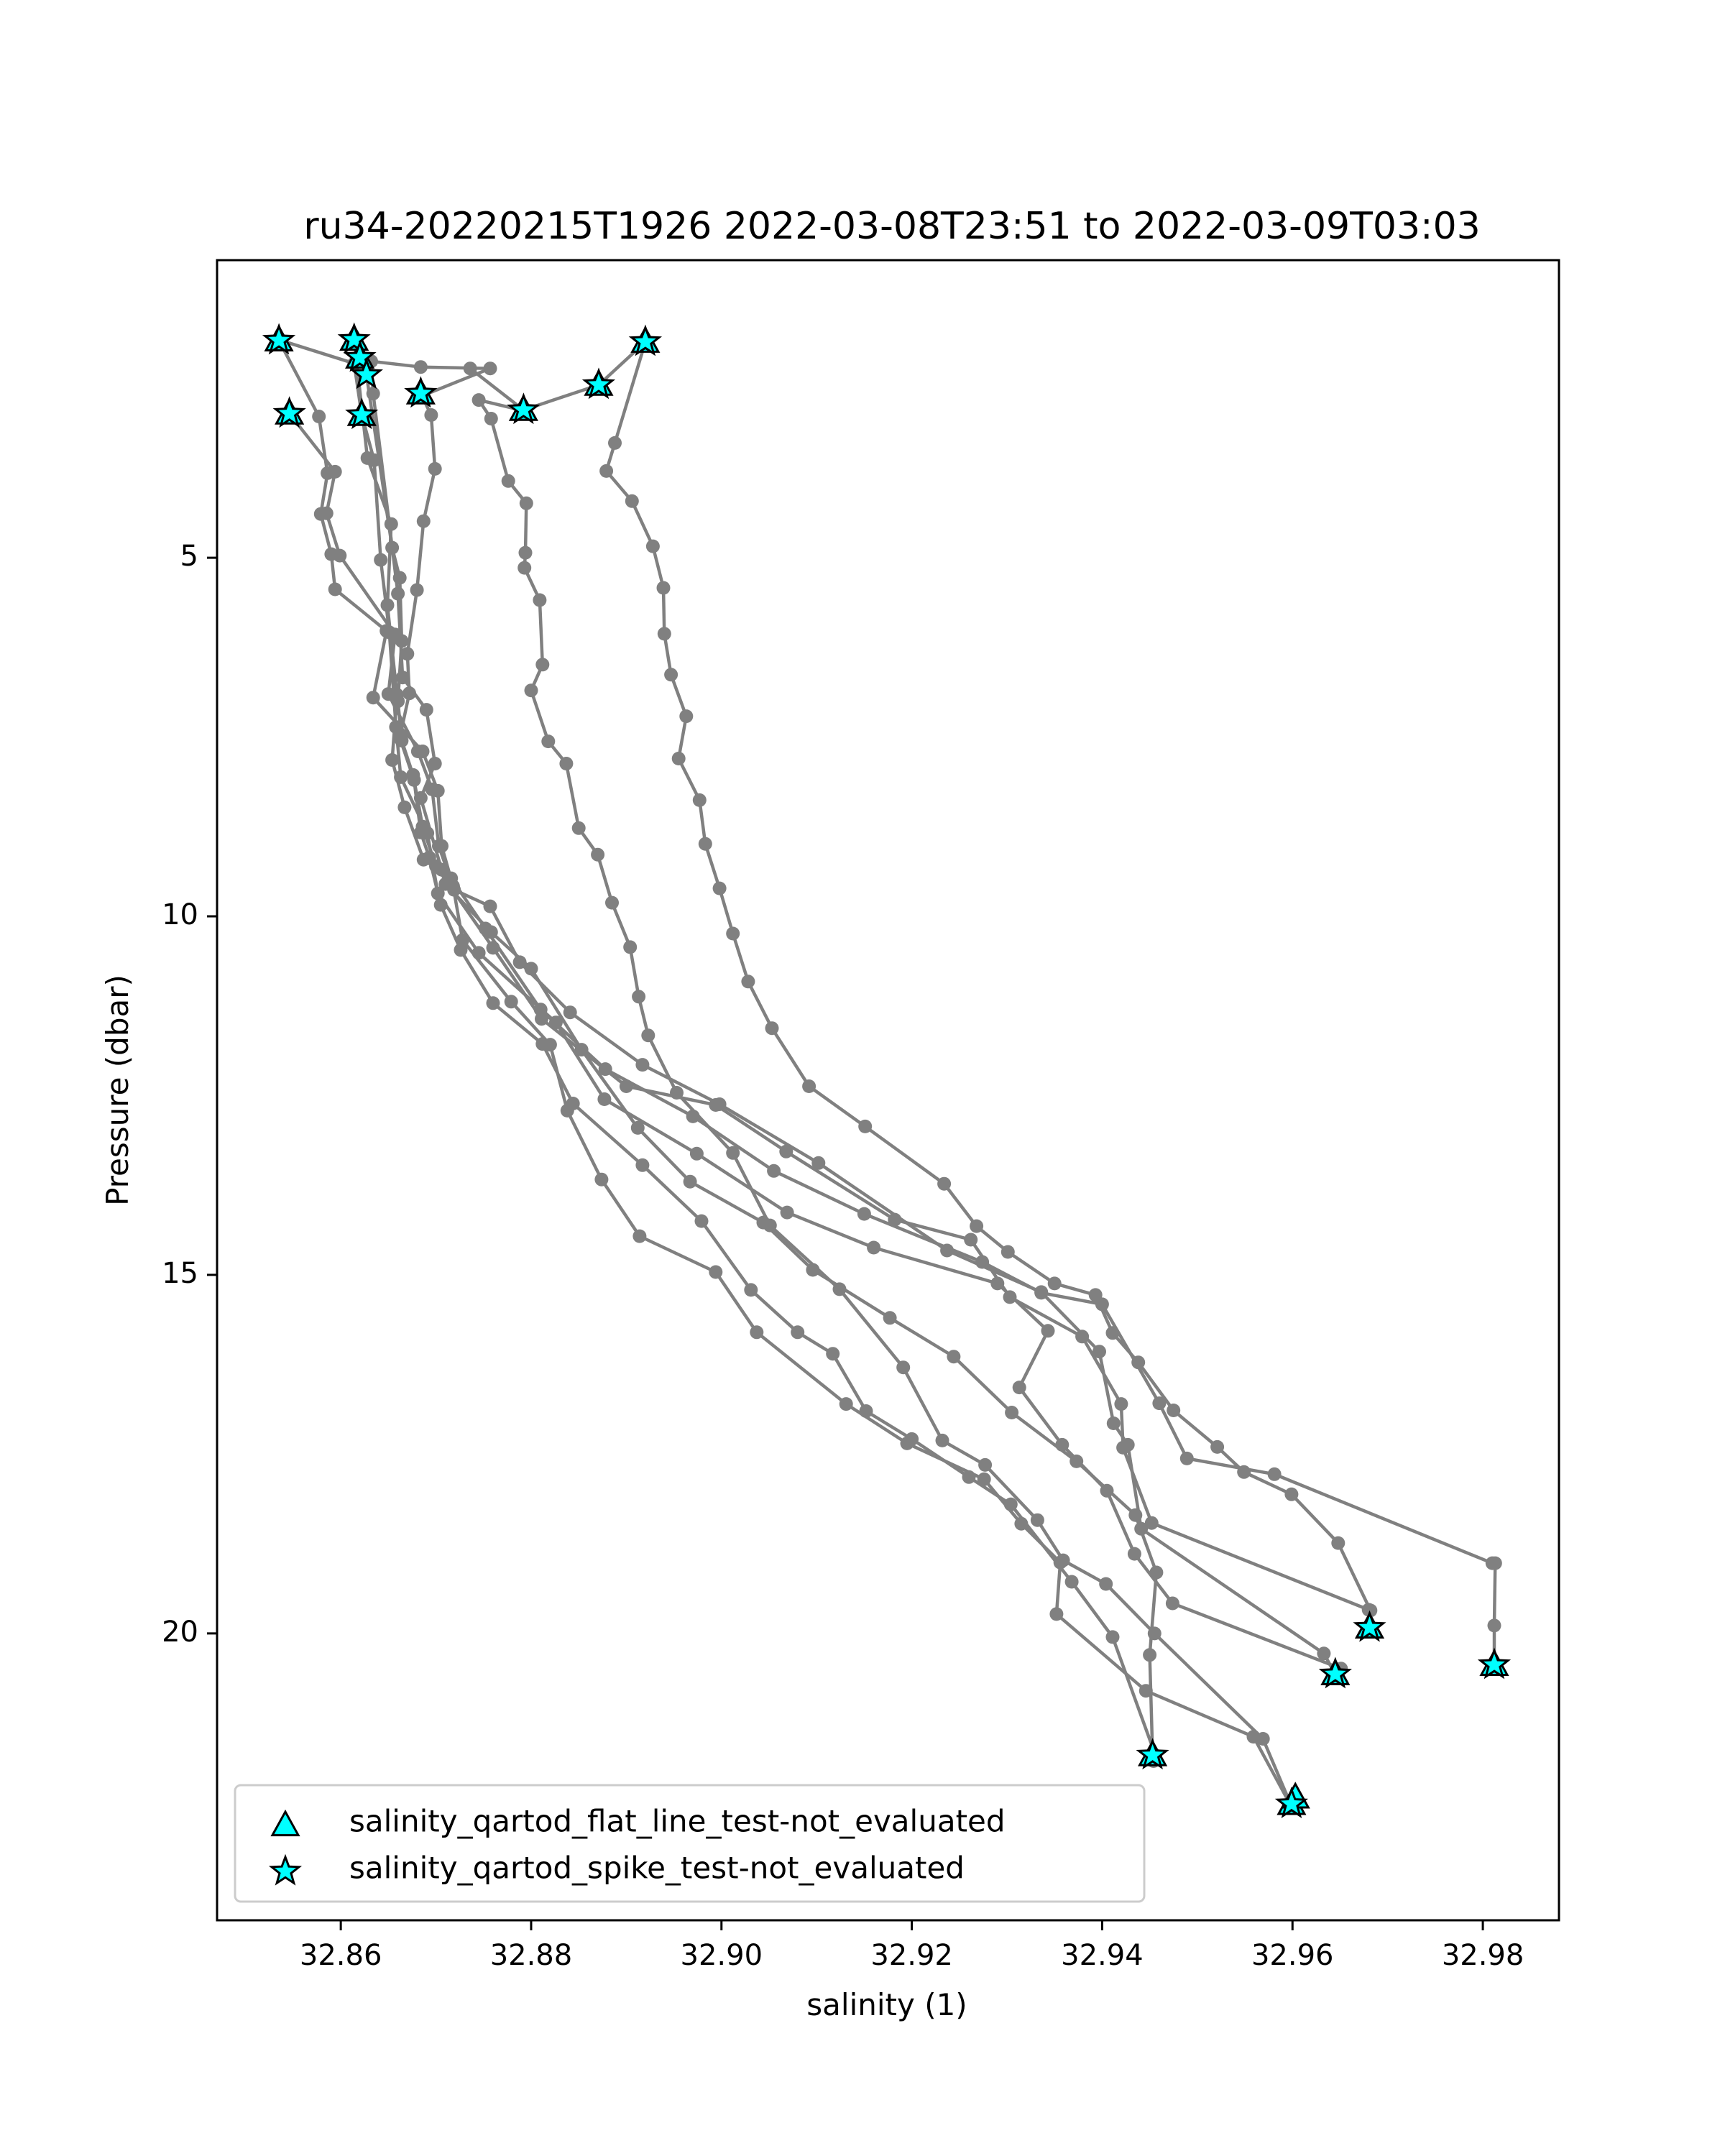 This screenshot has height=2156, width=1725. I want to click on legend-star-marker, so click(285, 1870).